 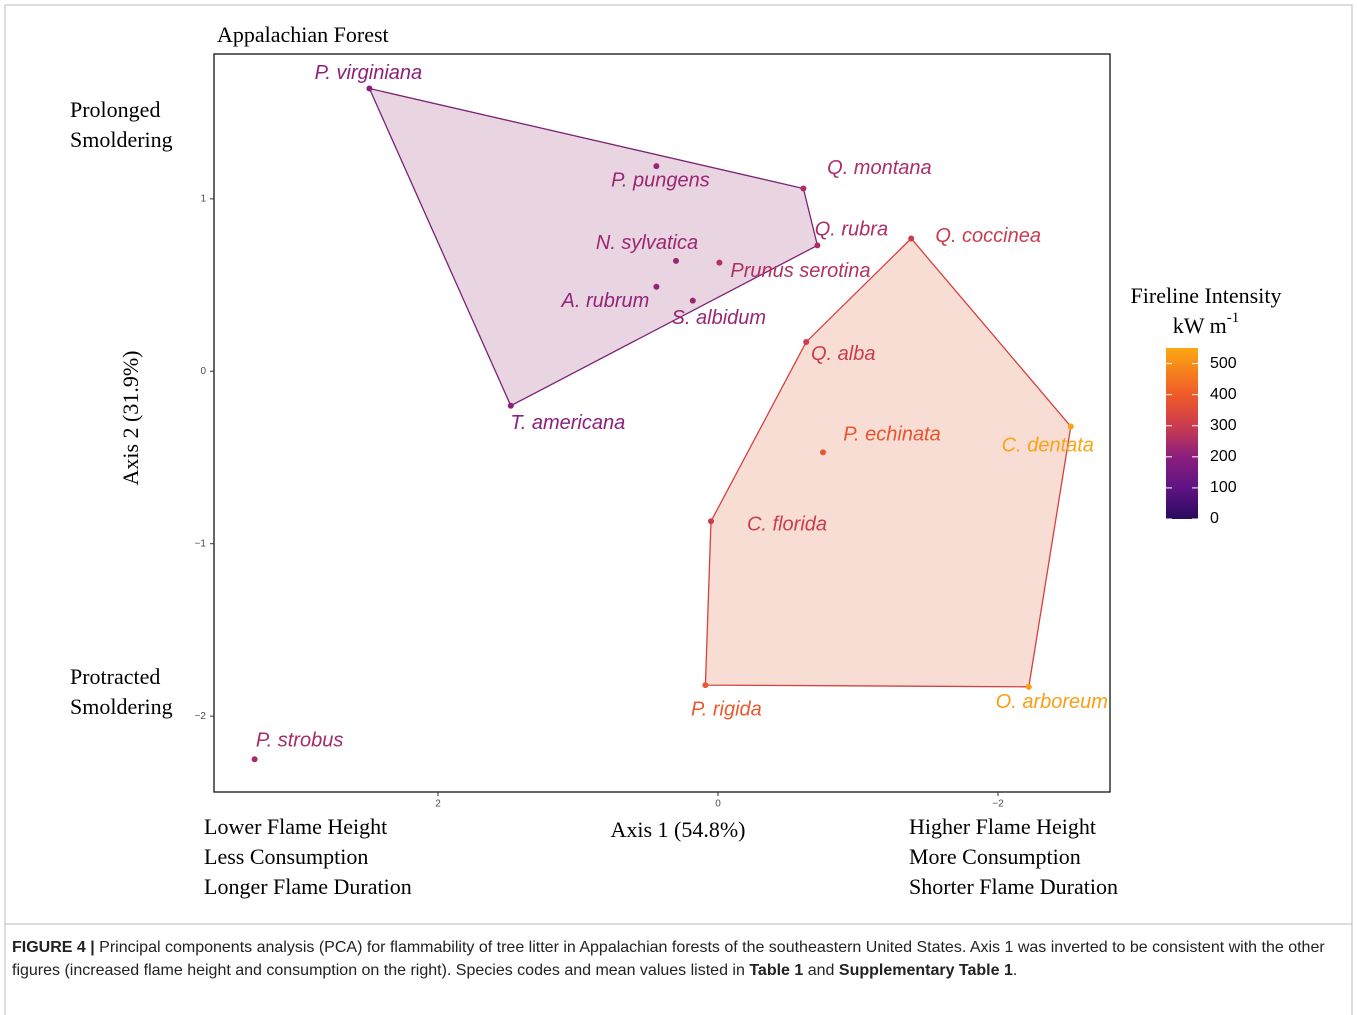 What do you see at coordinates (787, 525) in the screenshot?
I see `point-label: C. florida` at bounding box center [787, 525].